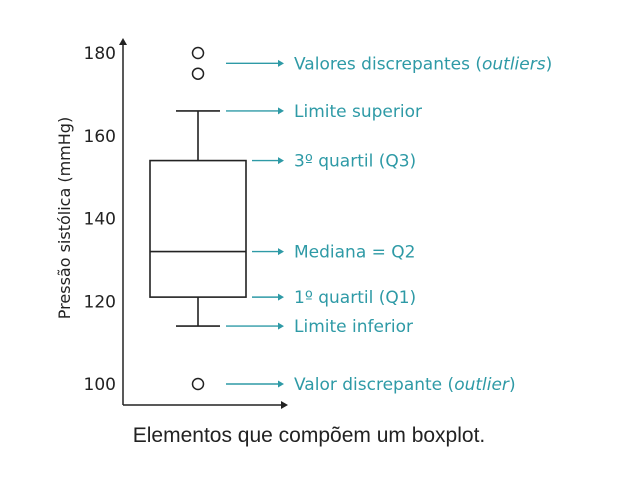 This screenshot has height=477, width=618. I want to click on annotation-outlier-arrowhead, so click(281, 384).